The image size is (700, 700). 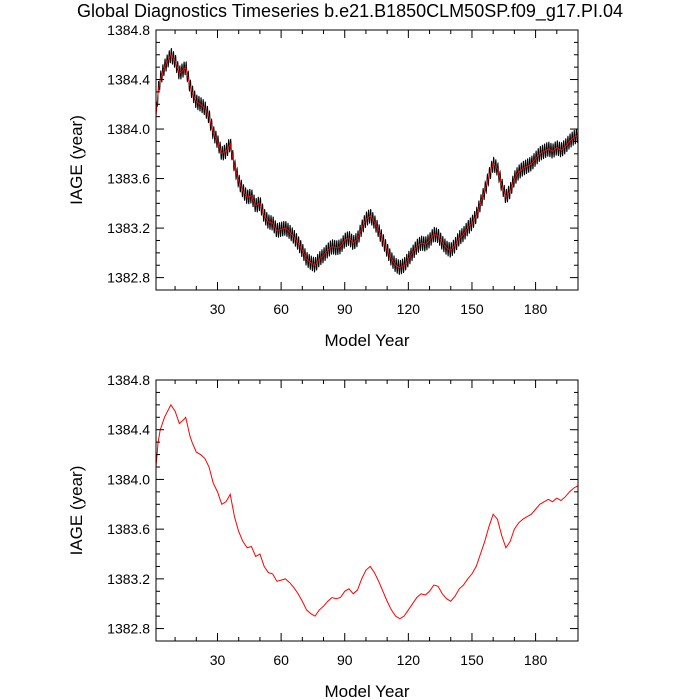 I want to click on top-ytick-label: 1384.0, so click(x=128, y=129).